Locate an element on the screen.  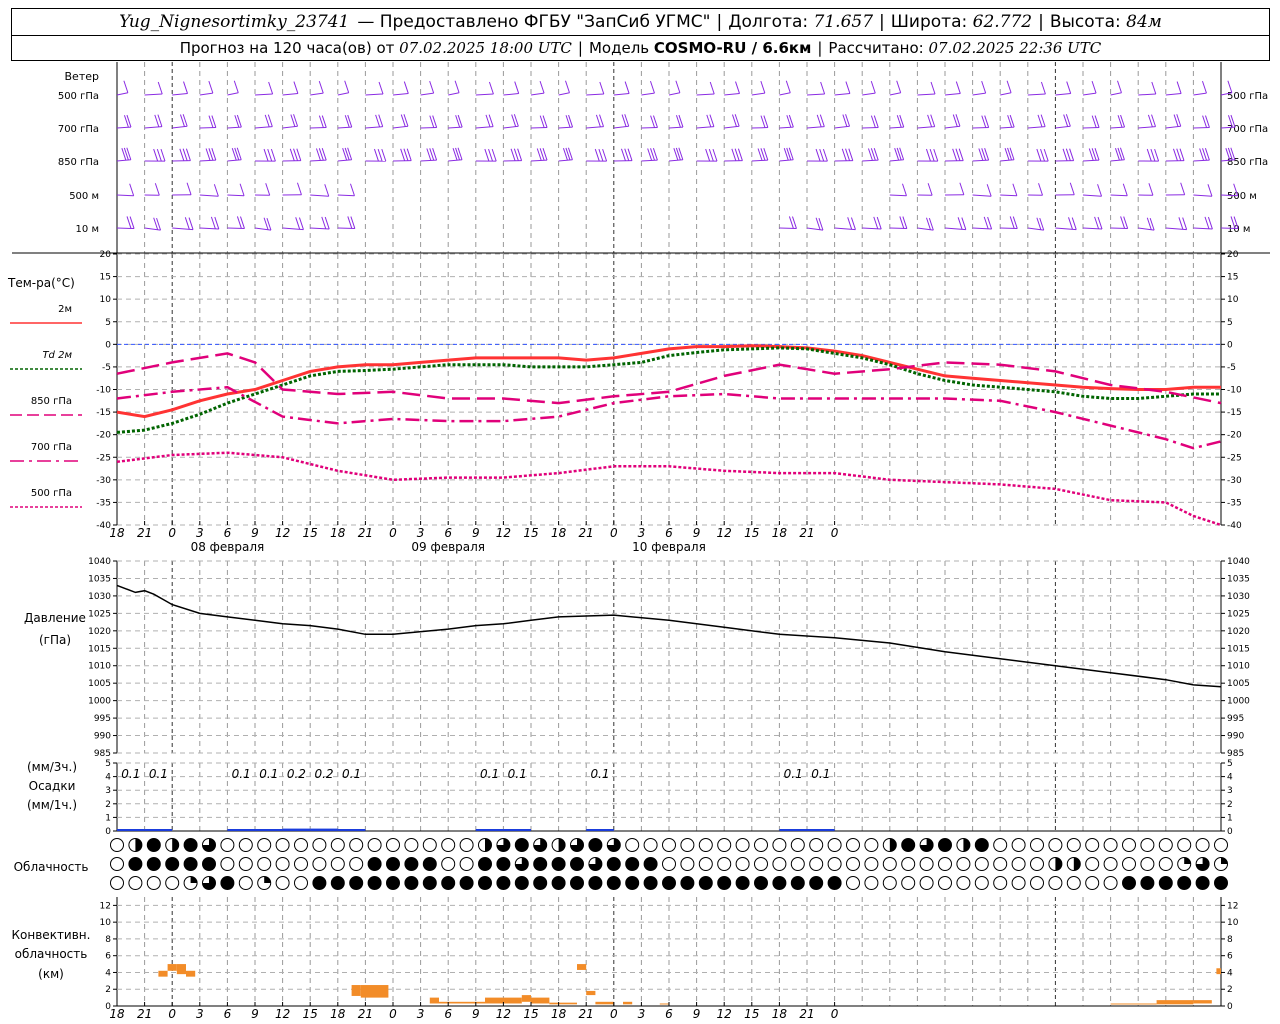
time-tick-label: 21 is located at coordinates (144, 533).